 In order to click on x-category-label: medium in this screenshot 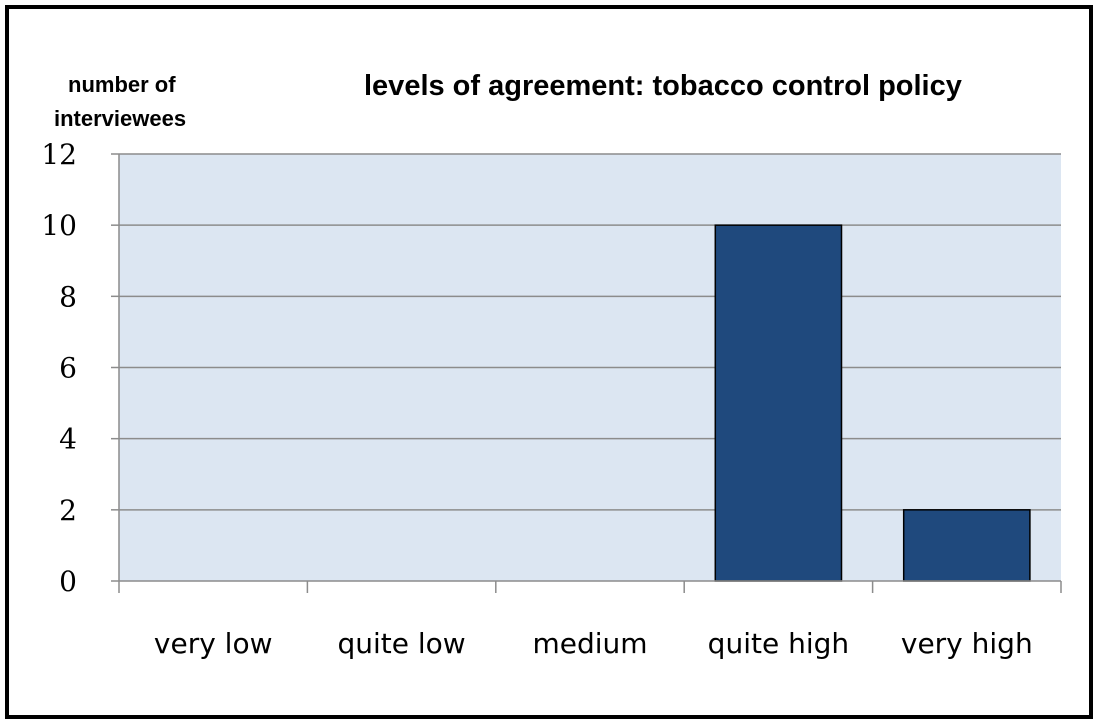, I will do `click(589, 643)`.